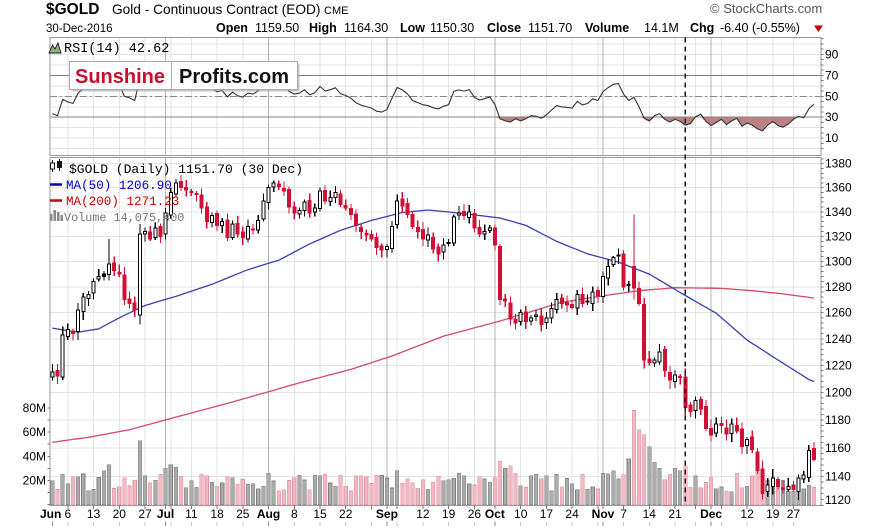 This screenshot has height=531, width=875. Describe the element at coordinates (412, 28) in the screenshot. I see `svg-text: Low` at that location.